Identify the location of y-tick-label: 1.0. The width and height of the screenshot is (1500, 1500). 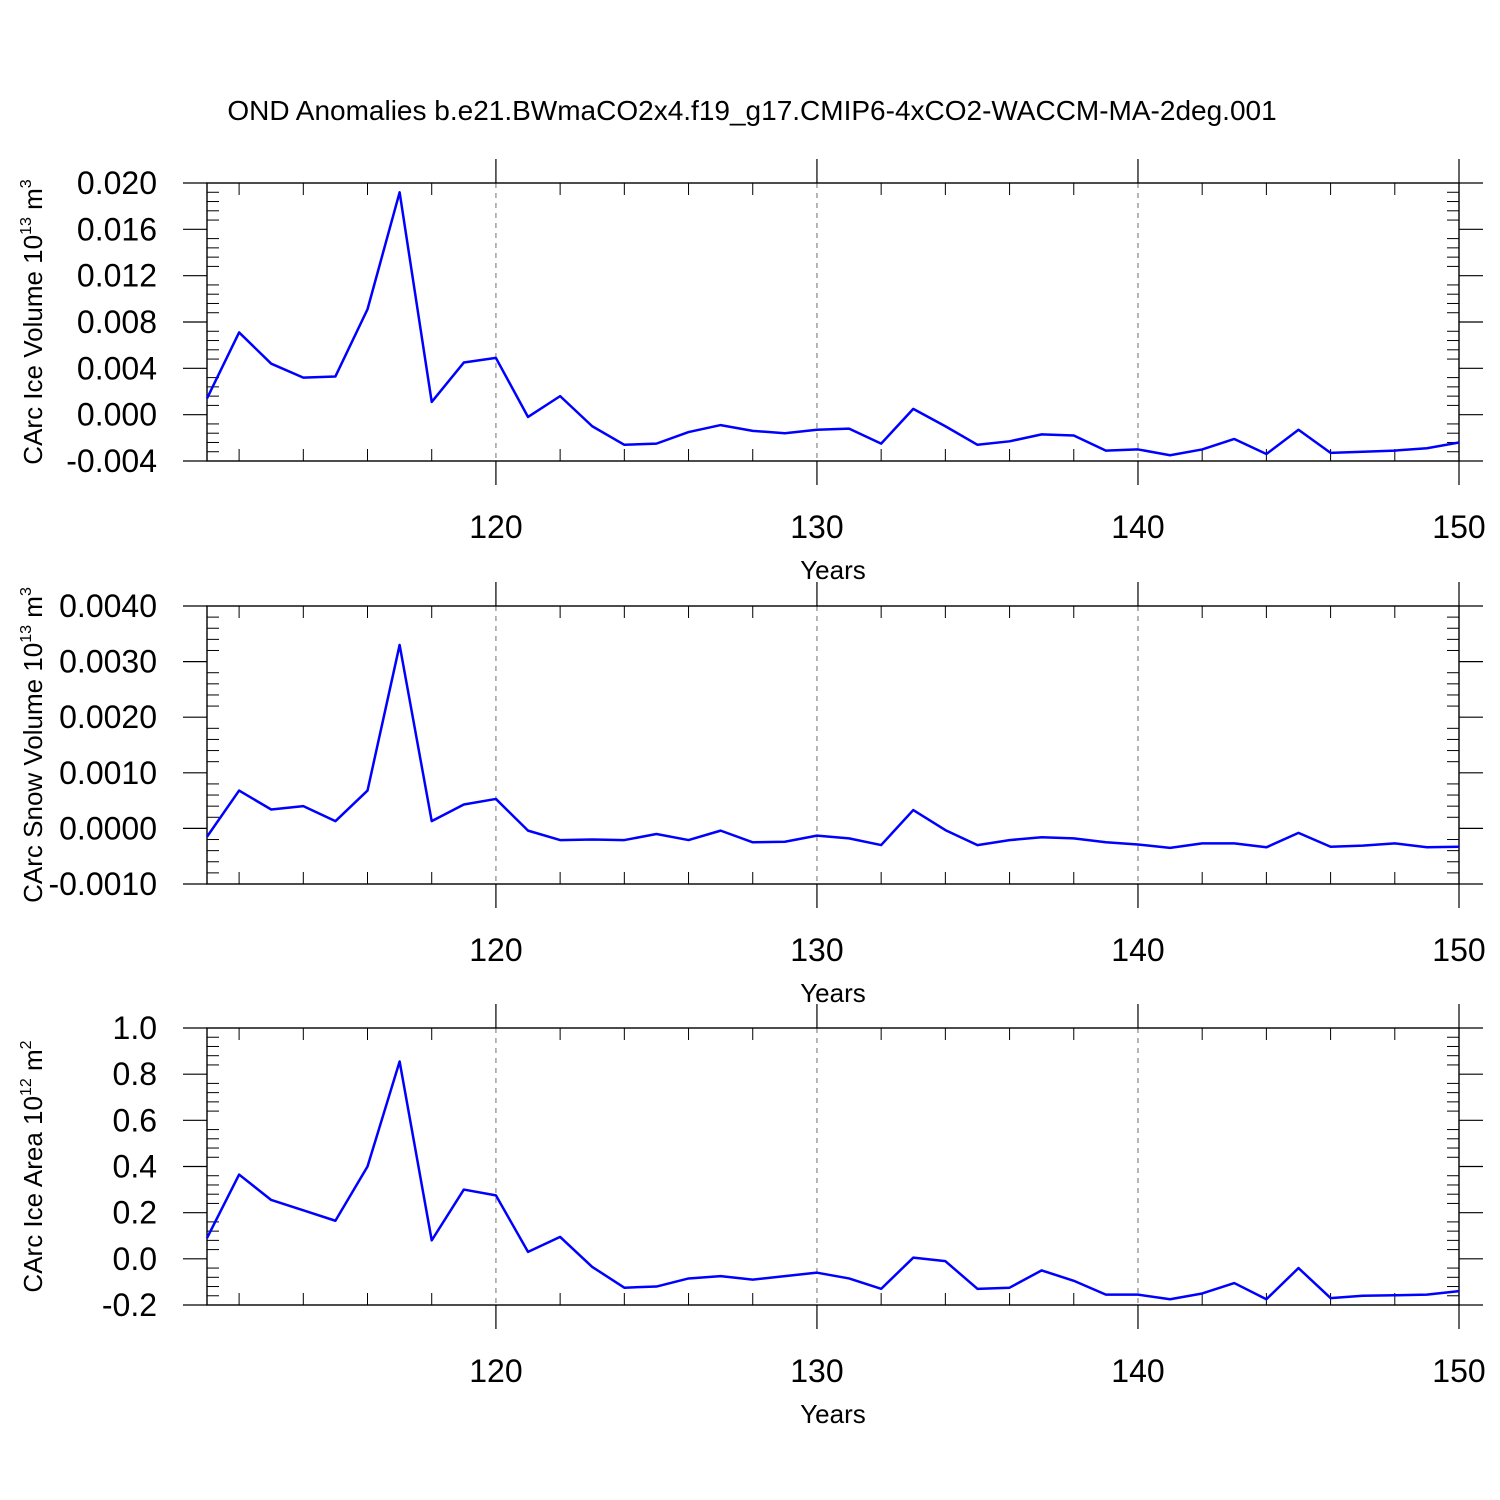
(135, 1028).